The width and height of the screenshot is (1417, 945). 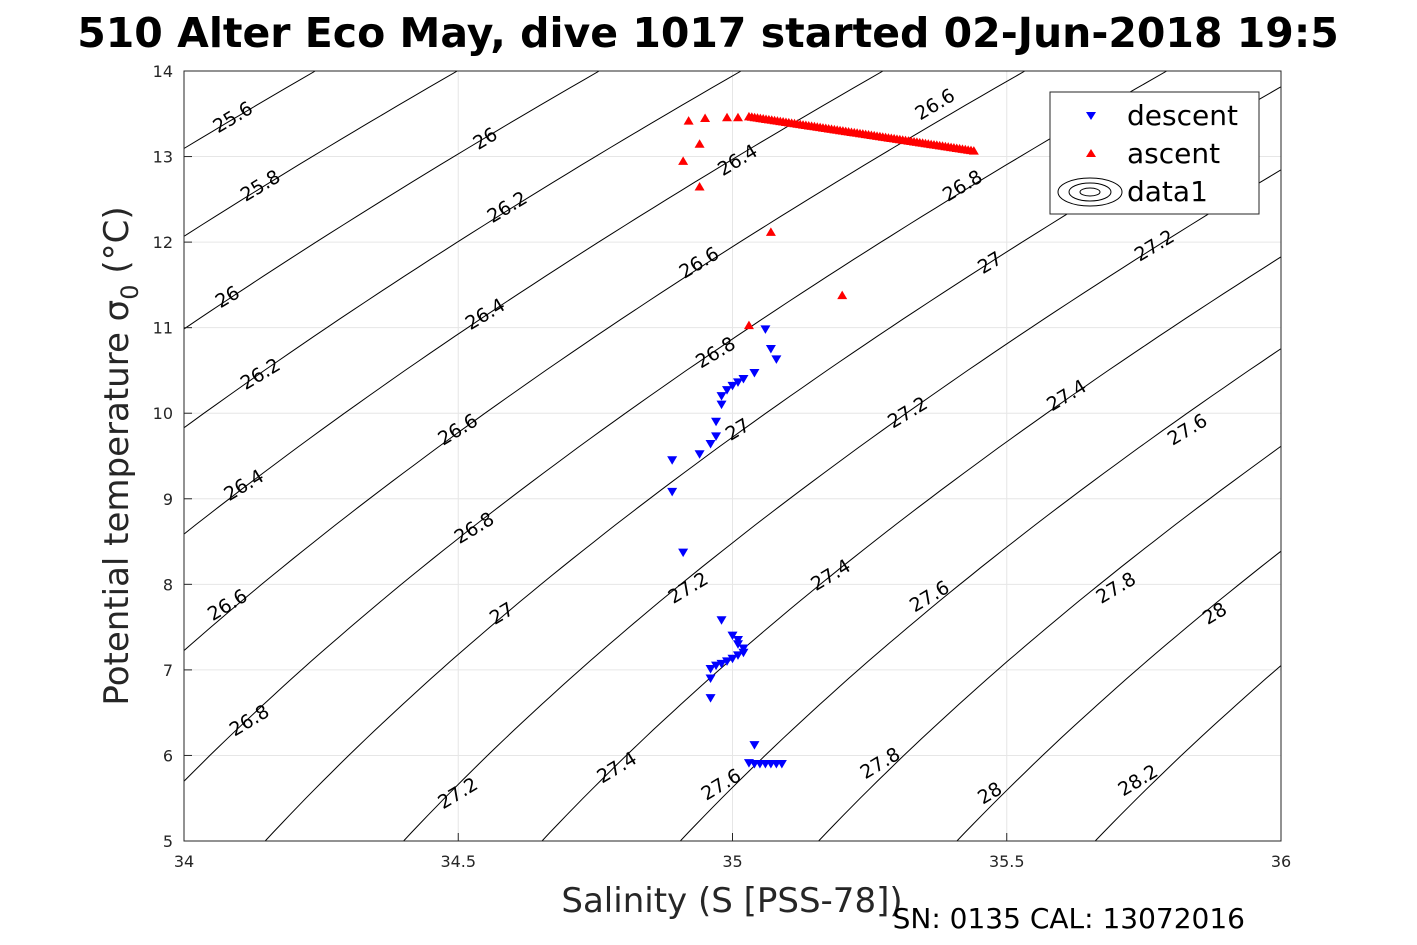 What do you see at coordinates (168, 499) in the screenshot?
I see `y-tick-label: 9` at bounding box center [168, 499].